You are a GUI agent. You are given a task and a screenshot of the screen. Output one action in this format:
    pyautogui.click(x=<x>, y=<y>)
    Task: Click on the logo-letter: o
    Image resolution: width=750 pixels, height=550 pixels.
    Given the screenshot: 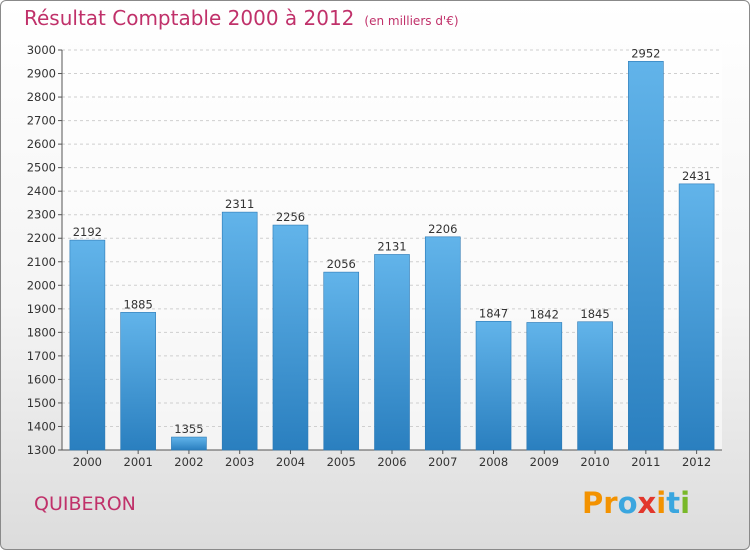 What is the action you would take?
    pyautogui.click(x=627, y=503)
    